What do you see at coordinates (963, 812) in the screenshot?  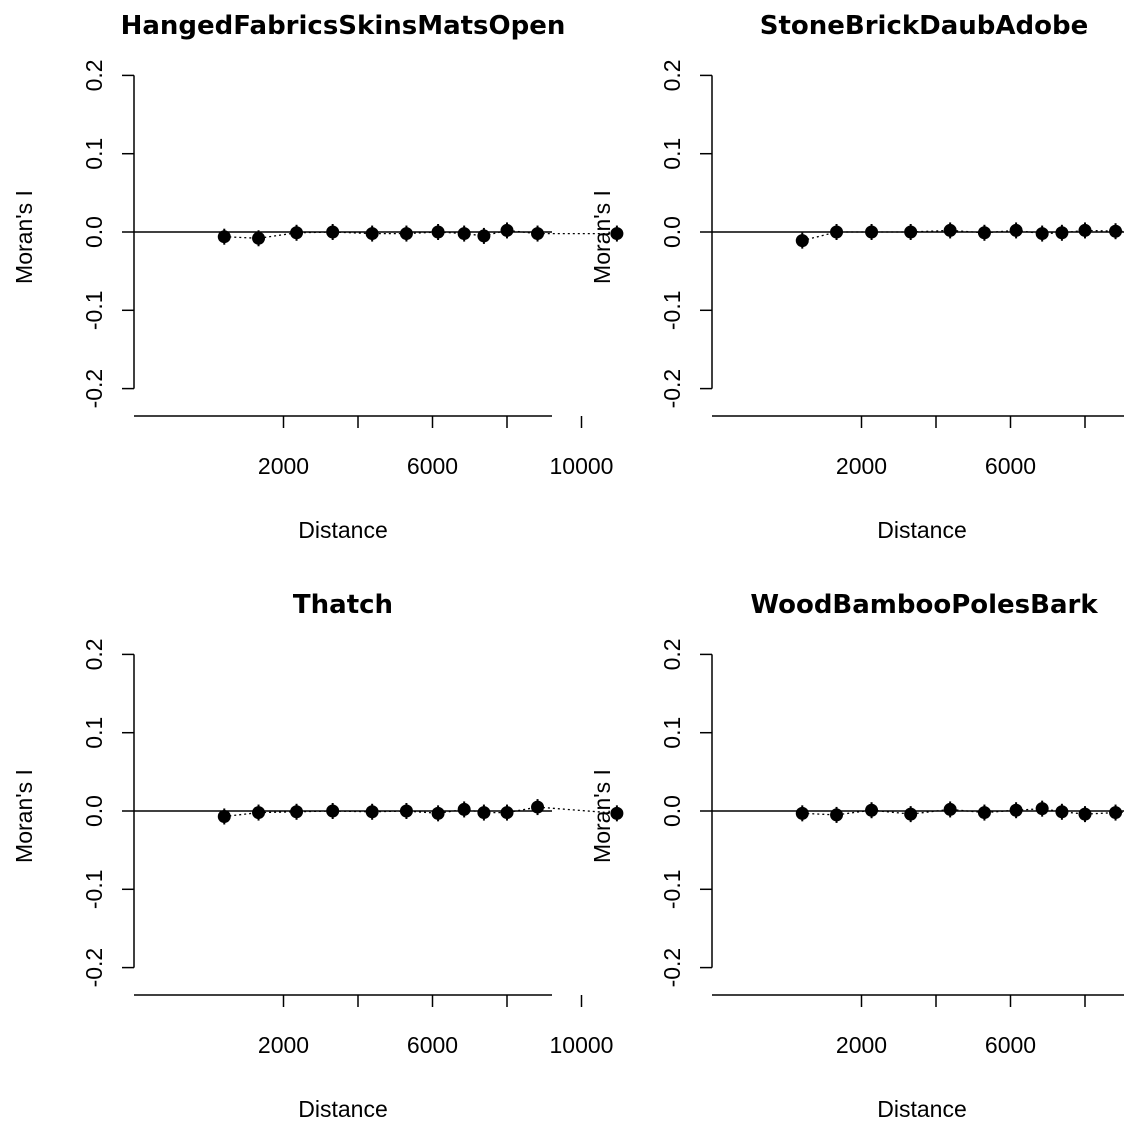 I see `series-line` at bounding box center [963, 812].